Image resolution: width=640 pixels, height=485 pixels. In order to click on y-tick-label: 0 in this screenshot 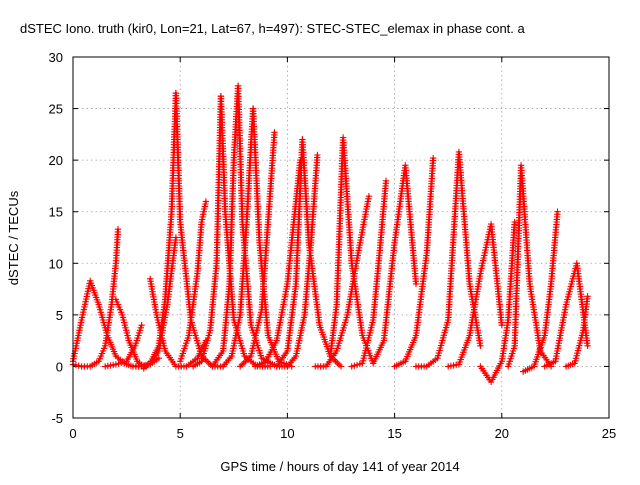, I will do `click(59, 366)`.